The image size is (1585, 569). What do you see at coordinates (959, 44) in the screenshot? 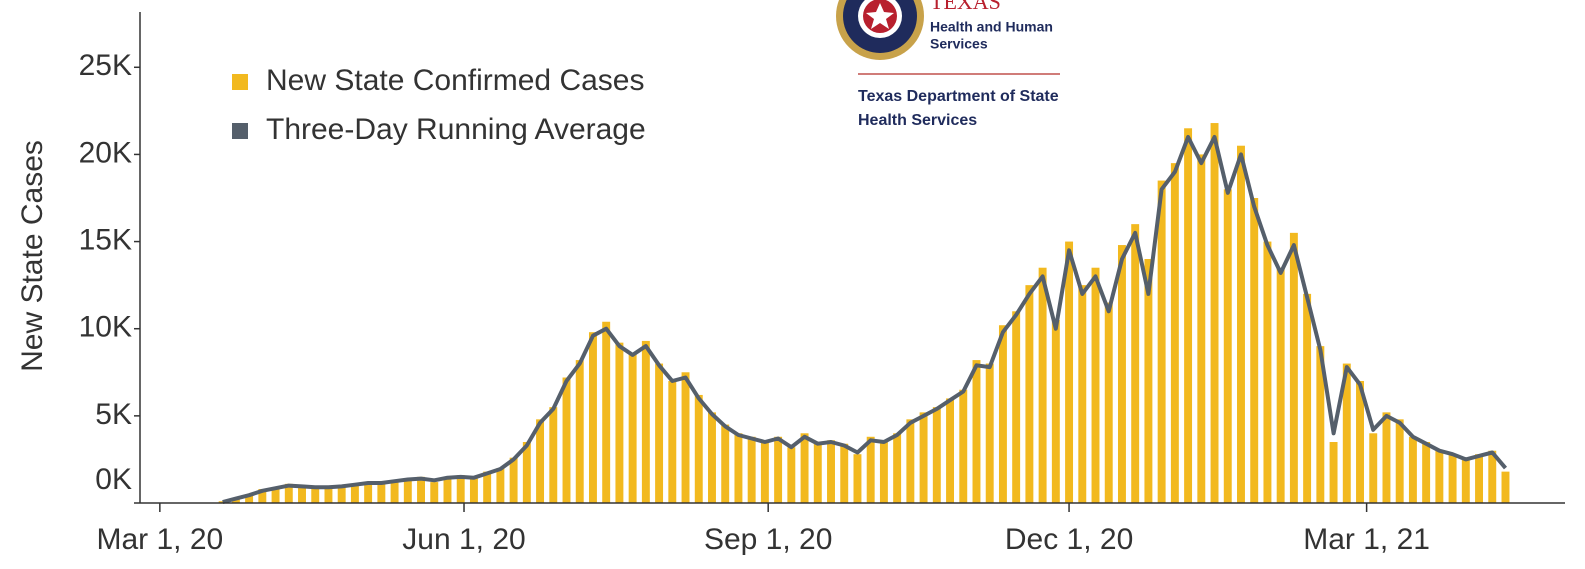
I see `logo-text: Services` at bounding box center [959, 44].